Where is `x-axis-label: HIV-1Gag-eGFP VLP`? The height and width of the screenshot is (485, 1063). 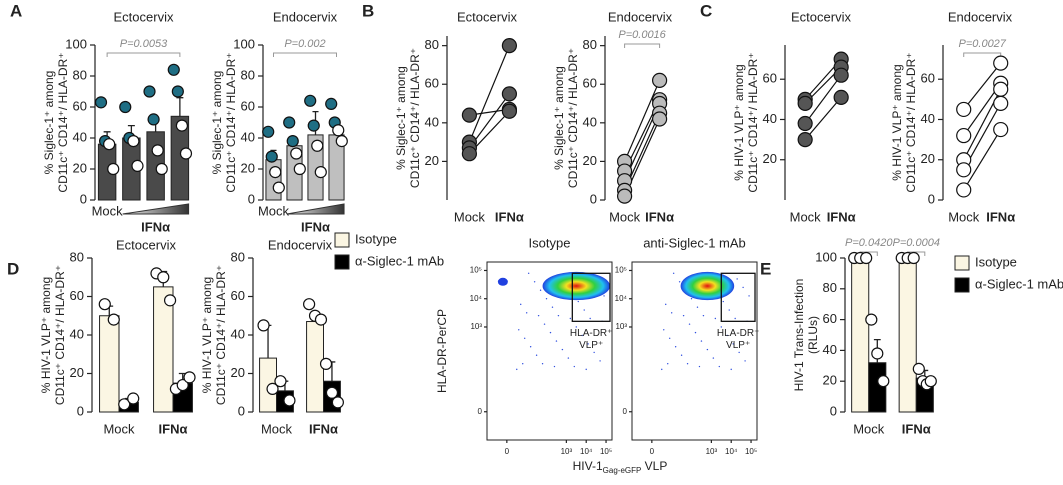 x-axis-label: HIV-1Gag-eGFP VLP is located at coordinates (620, 467).